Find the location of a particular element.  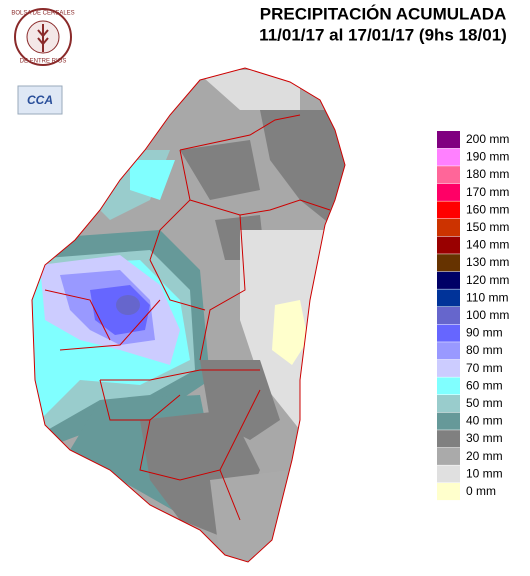

legend-label: 20 mm is located at coordinates (484, 456).